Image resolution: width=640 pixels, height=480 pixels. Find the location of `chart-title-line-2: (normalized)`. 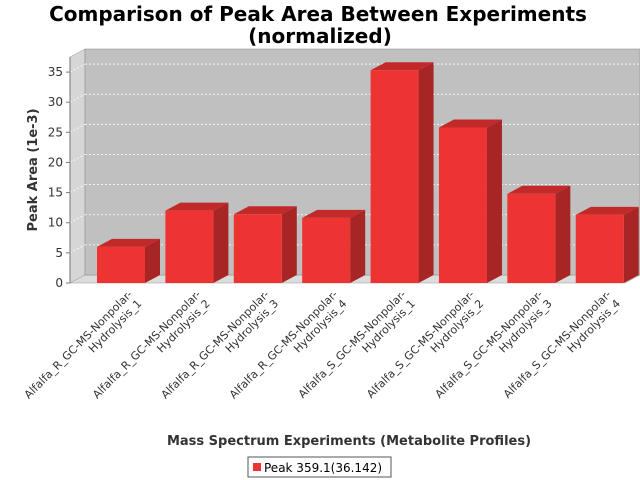

chart-title-line-2: (normalized) is located at coordinates (320, 36).